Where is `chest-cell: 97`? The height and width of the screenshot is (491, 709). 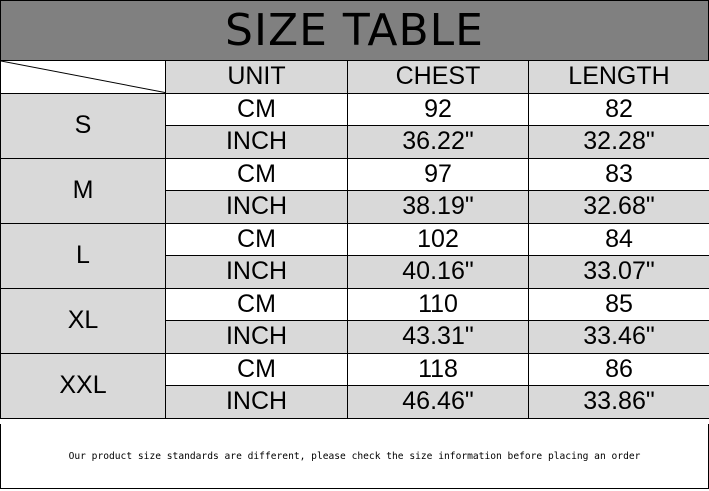 chest-cell: 97 is located at coordinates (438, 174).